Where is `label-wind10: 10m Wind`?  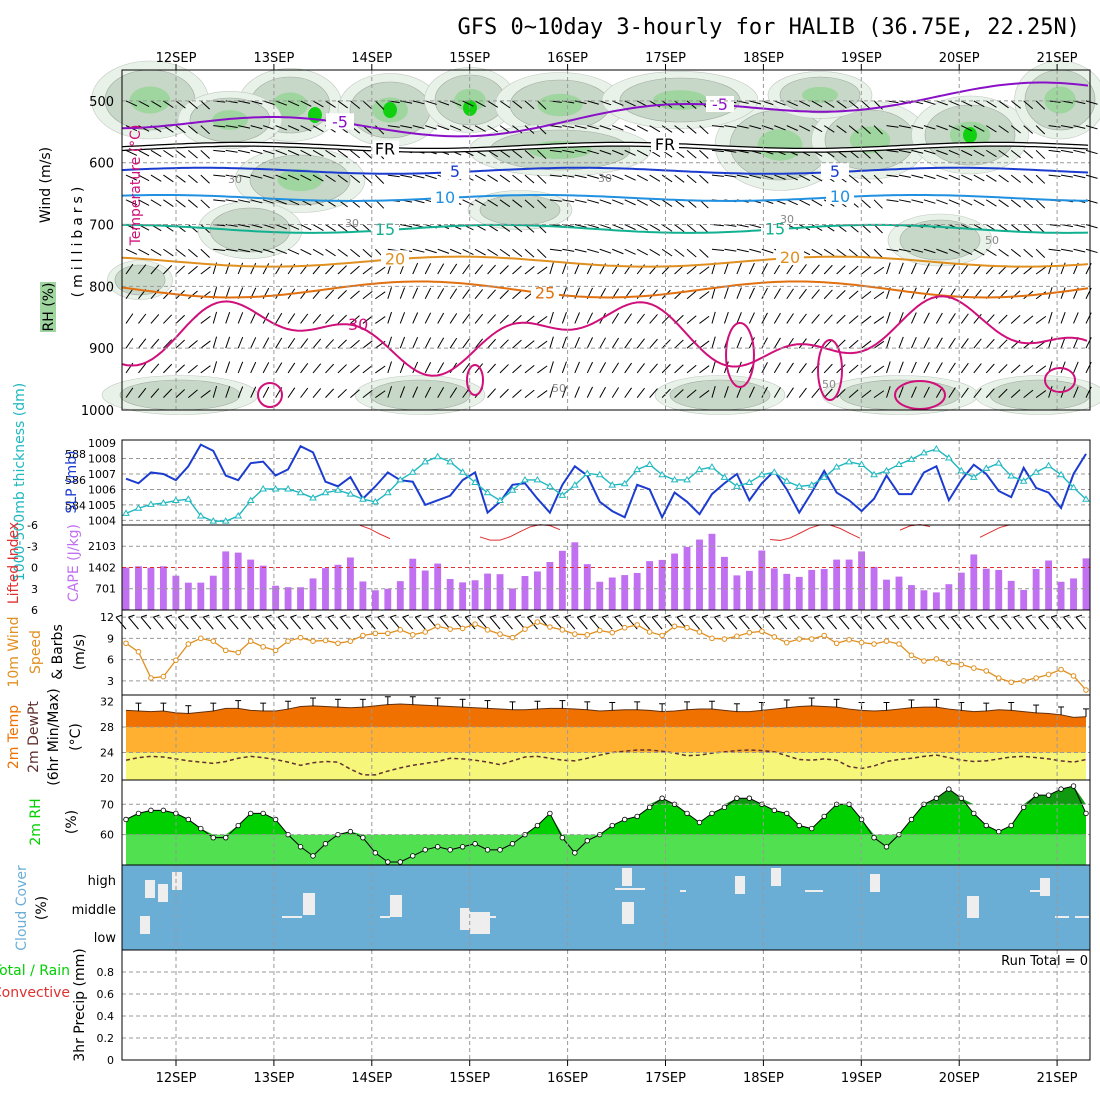
label-wind10: 10m Wind is located at coordinates (14, 651).